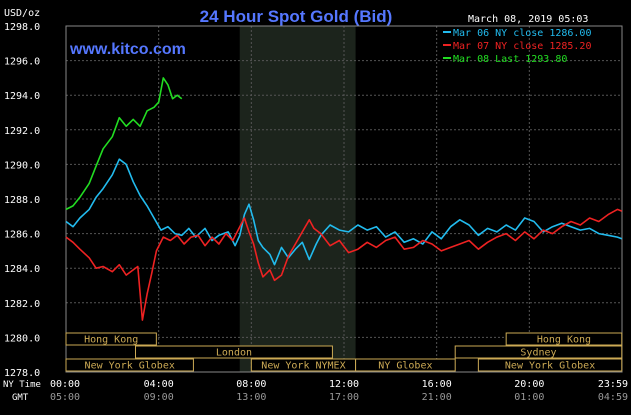  Describe the element at coordinates (22, 13) in the screenshot. I see `y-axis-label: USD/oz` at that location.